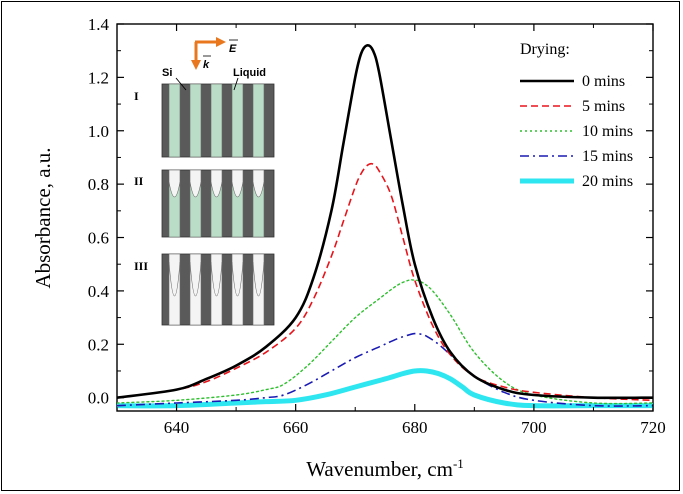  What do you see at coordinates (136, 96) in the screenshot?
I see `panel-label: I` at bounding box center [136, 96].